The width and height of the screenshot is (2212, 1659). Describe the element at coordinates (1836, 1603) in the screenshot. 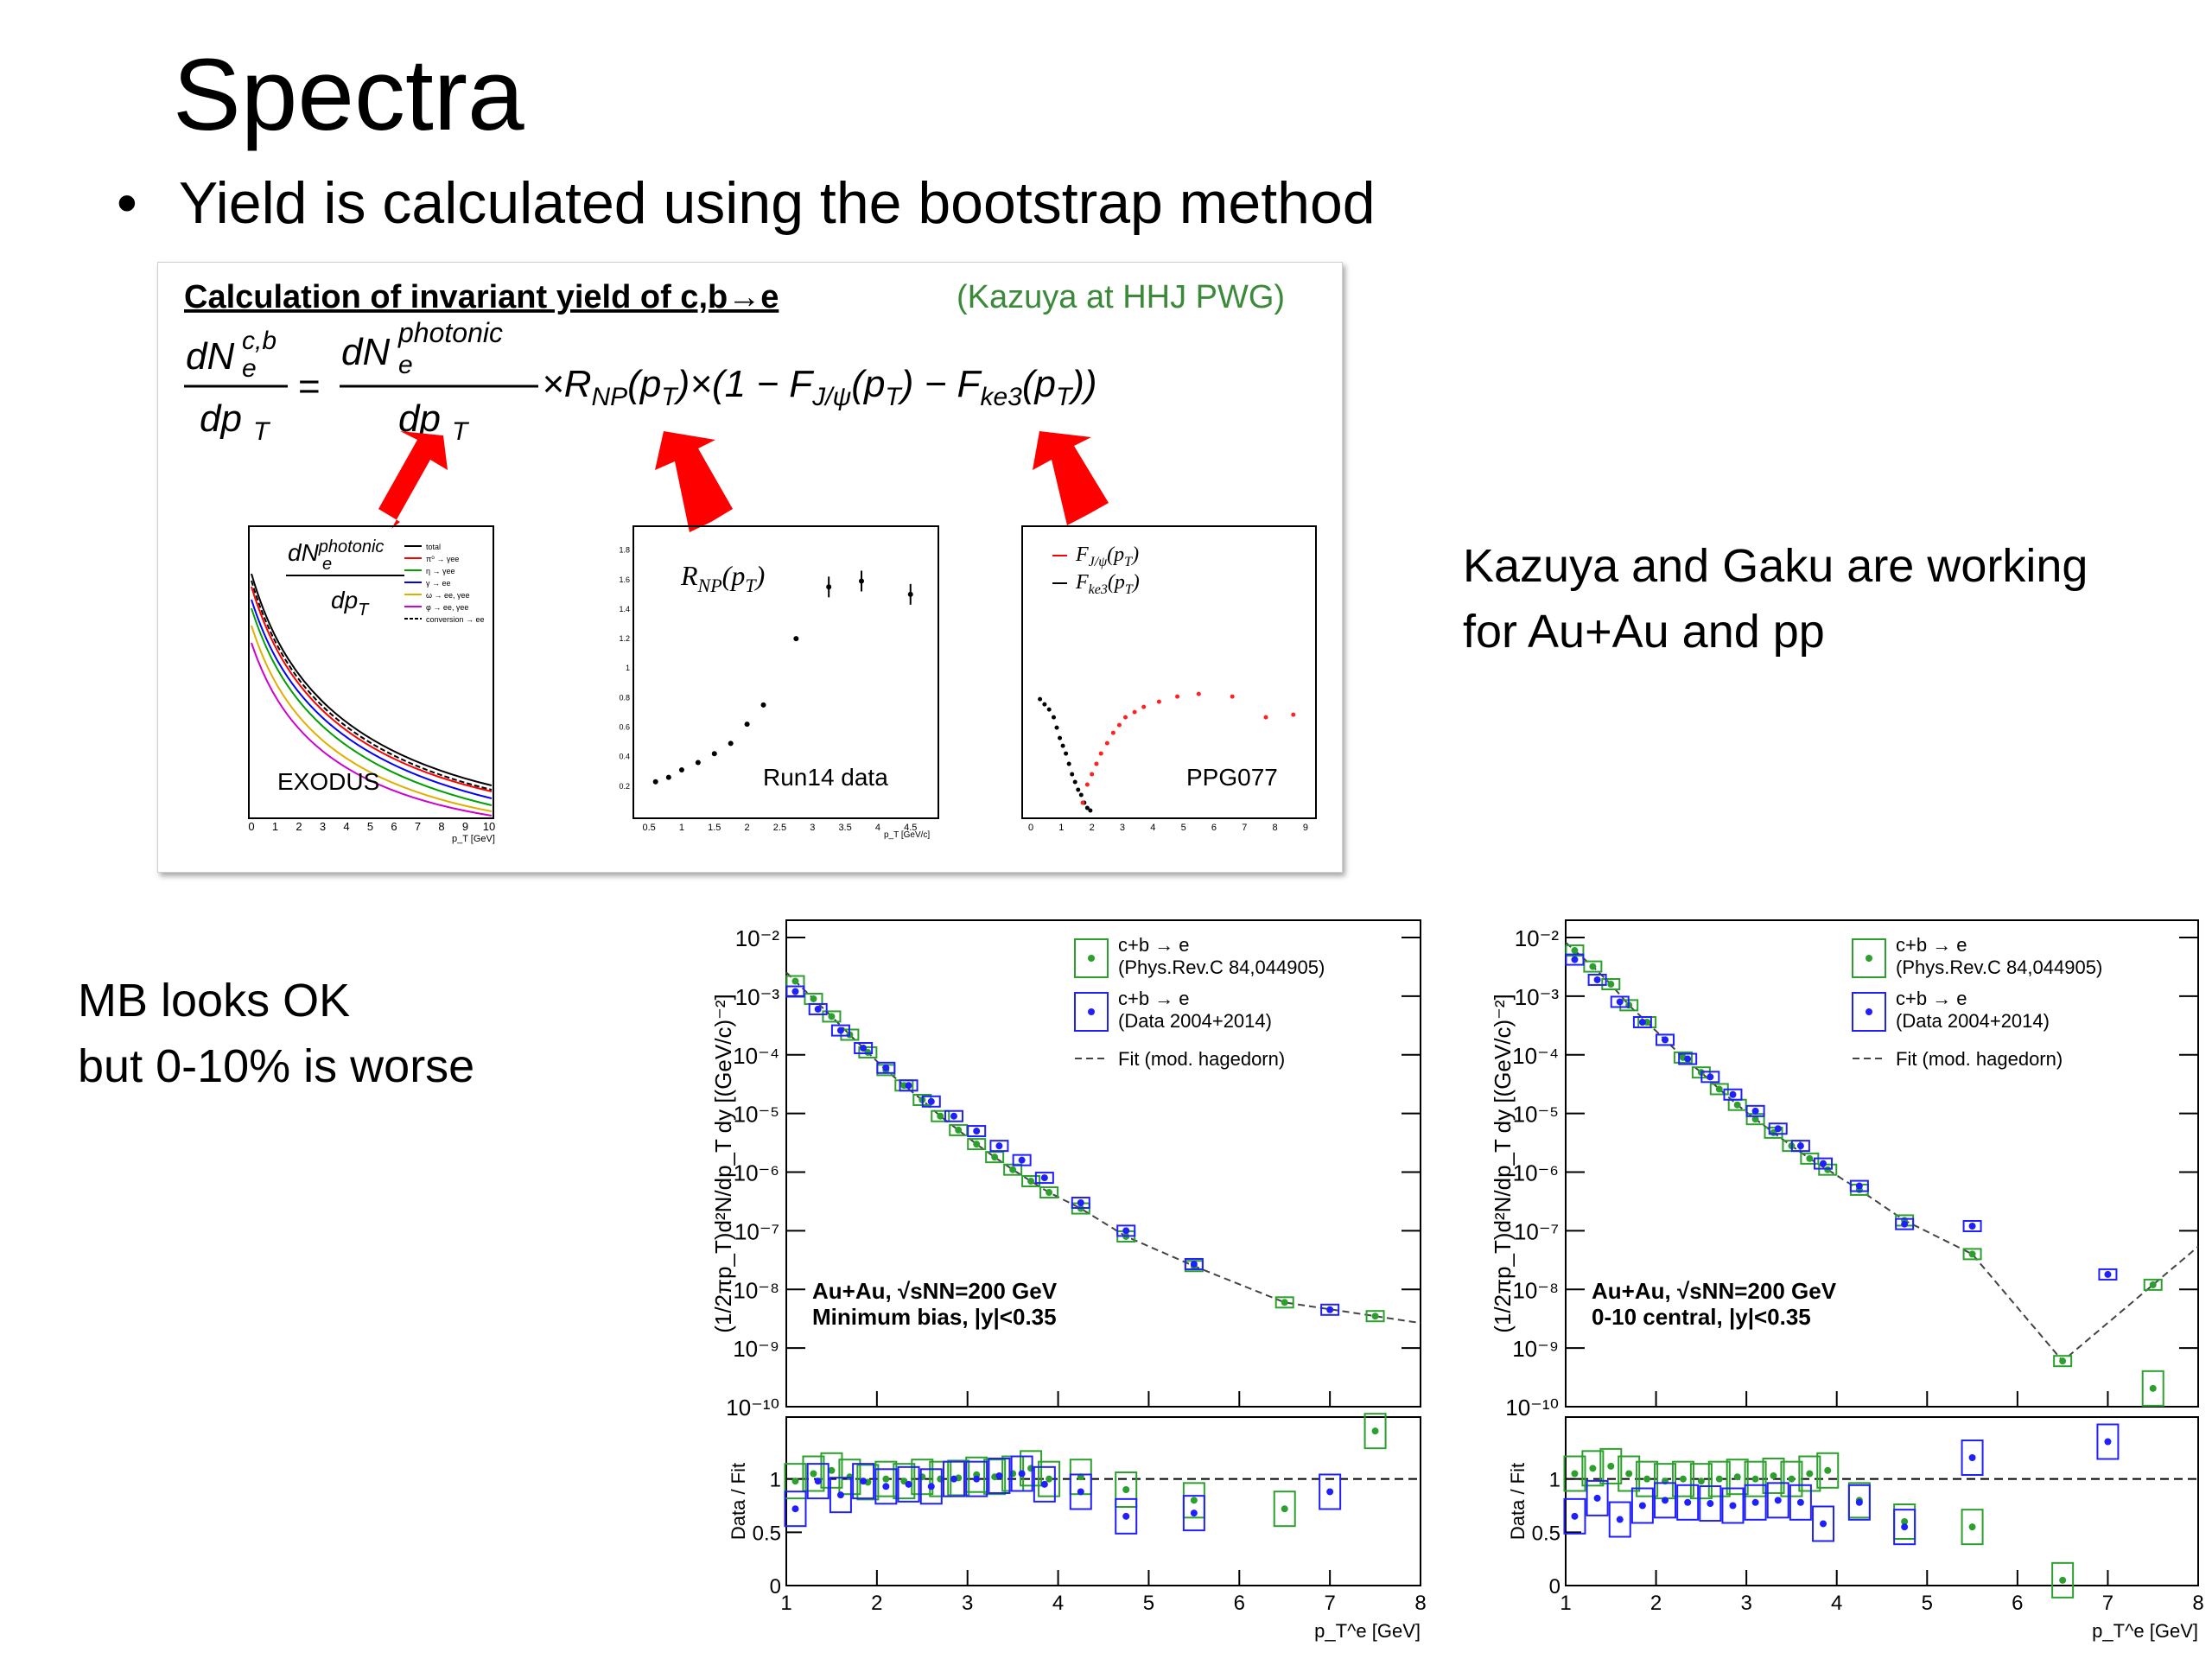

I see `central-xtick-label-3: 4` at that location.